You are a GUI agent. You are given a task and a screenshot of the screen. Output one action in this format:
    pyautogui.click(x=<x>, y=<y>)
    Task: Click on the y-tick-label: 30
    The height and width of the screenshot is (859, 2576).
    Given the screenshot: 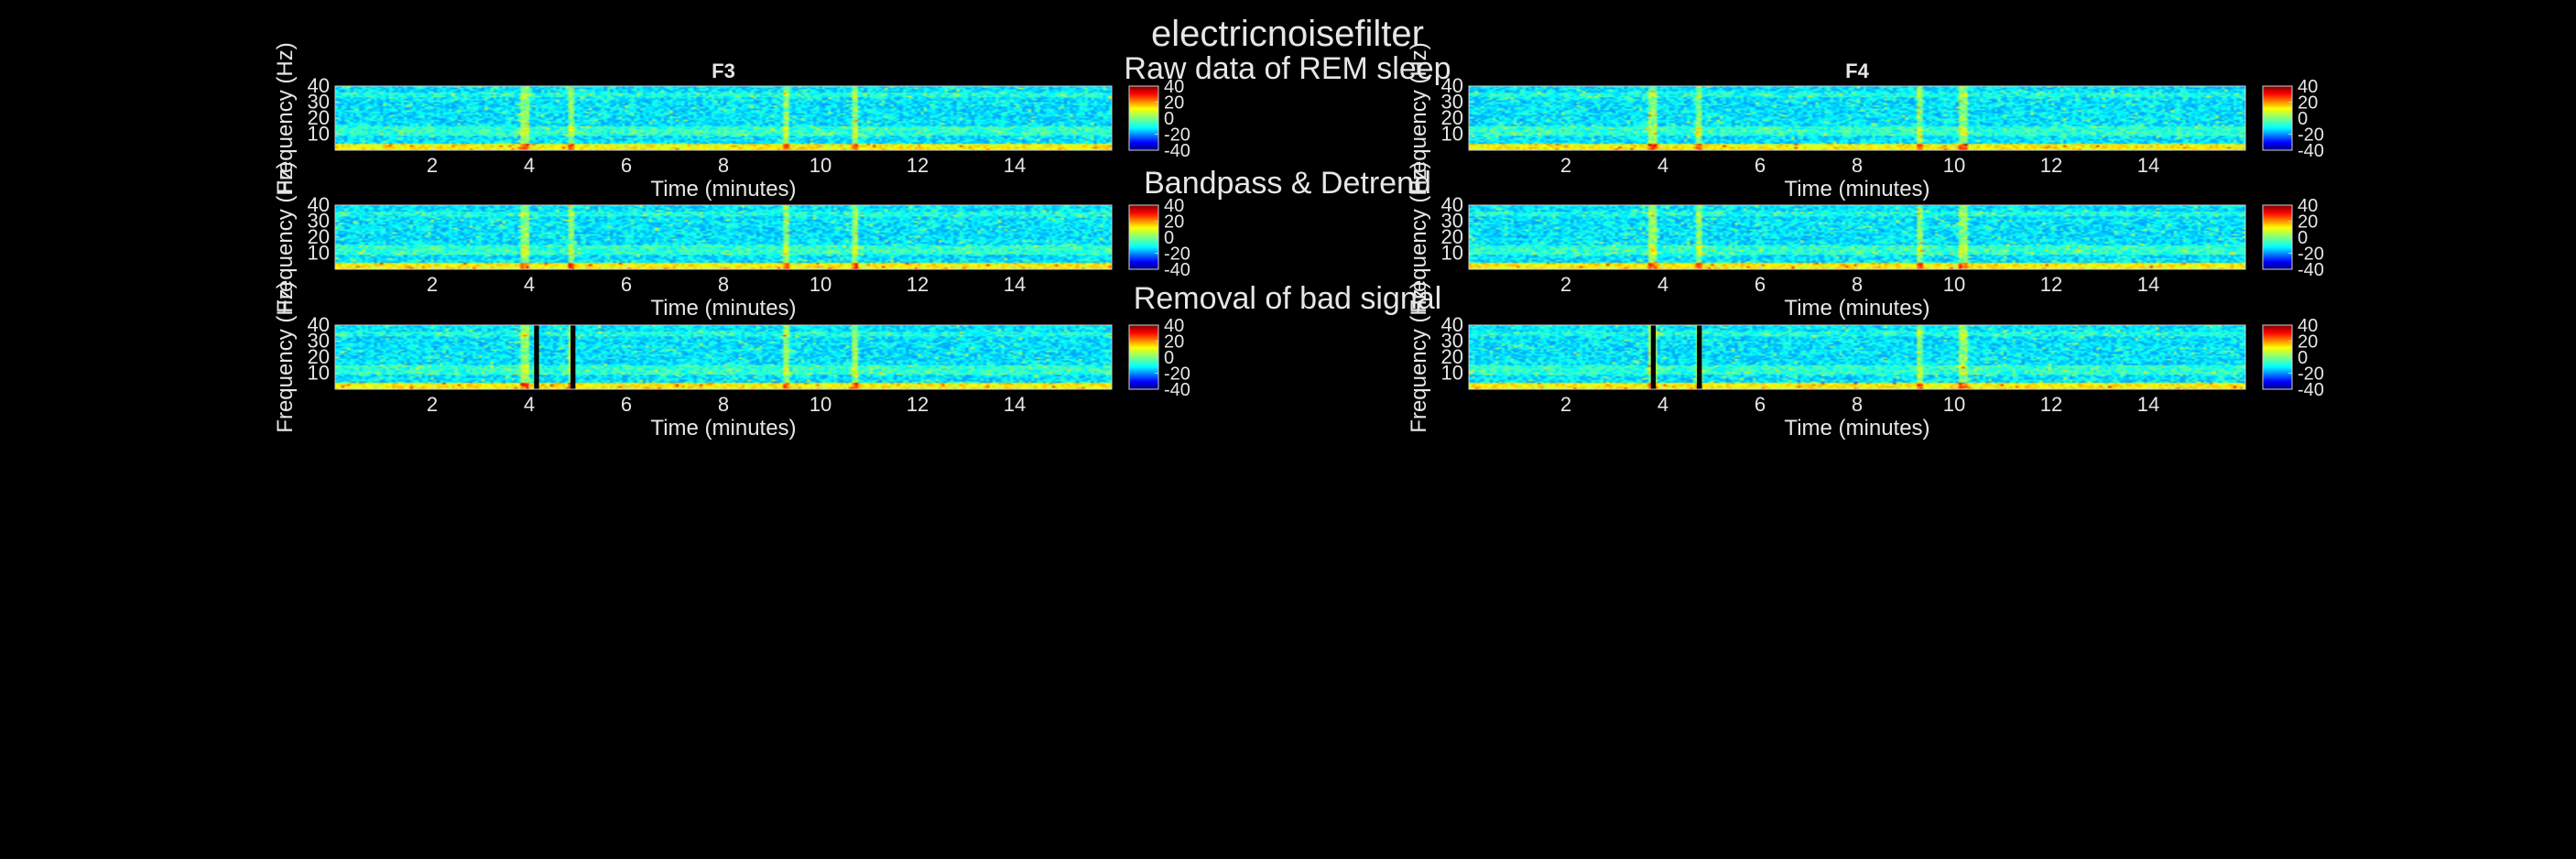 What is the action you would take?
    pyautogui.click(x=1452, y=103)
    